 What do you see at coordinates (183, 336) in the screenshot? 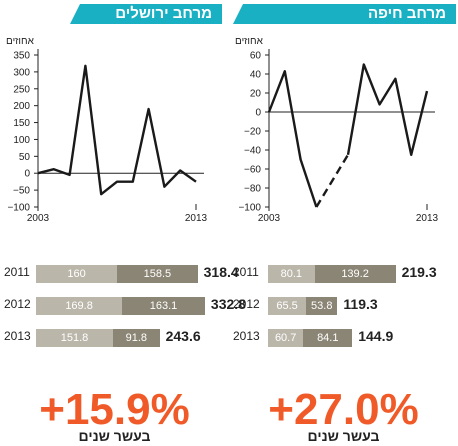
I see `bar-total-label: 243.6` at bounding box center [183, 336].